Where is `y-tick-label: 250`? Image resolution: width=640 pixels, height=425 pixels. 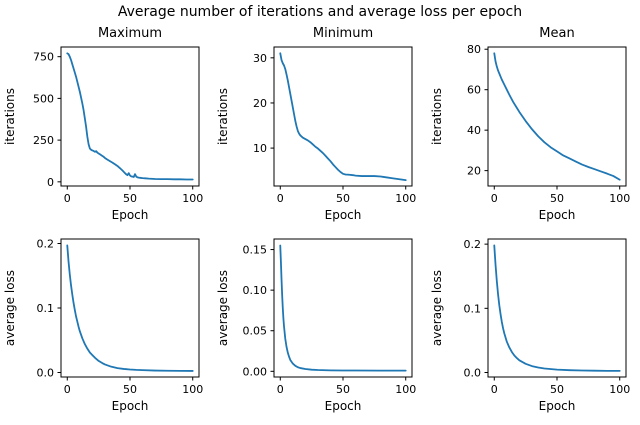 y-tick-label: 250 is located at coordinates (43, 140).